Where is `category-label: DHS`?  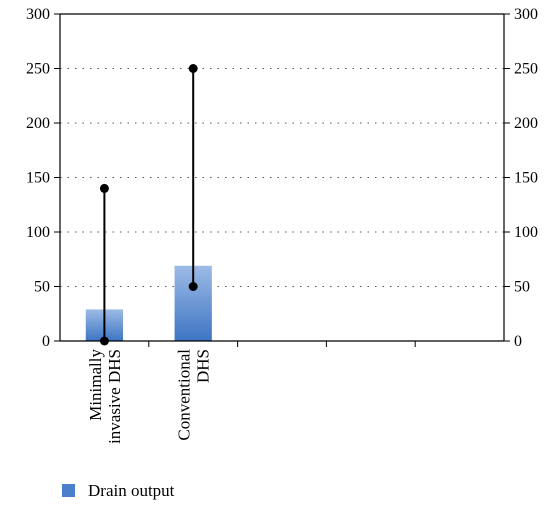
category-label: DHS is located at coordinates (203, 366).